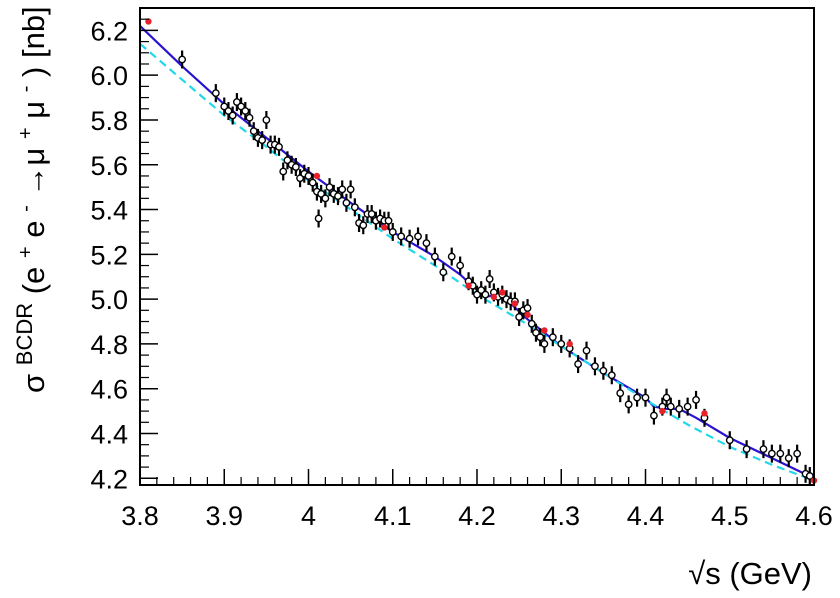 Image resolution: width=840 pixels, height=598 pixels. I want to click on x-tick-label: 4.5, so click(730, 516).